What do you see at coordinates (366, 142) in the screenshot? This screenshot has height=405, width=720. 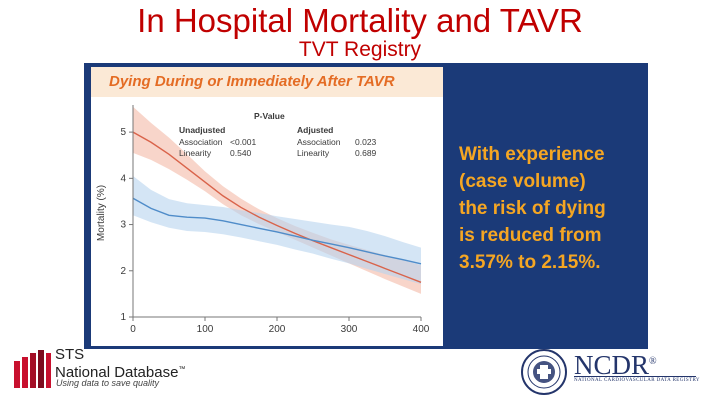 I see `pvalue-row-value: 0.023` at bounding box center [366, 142].